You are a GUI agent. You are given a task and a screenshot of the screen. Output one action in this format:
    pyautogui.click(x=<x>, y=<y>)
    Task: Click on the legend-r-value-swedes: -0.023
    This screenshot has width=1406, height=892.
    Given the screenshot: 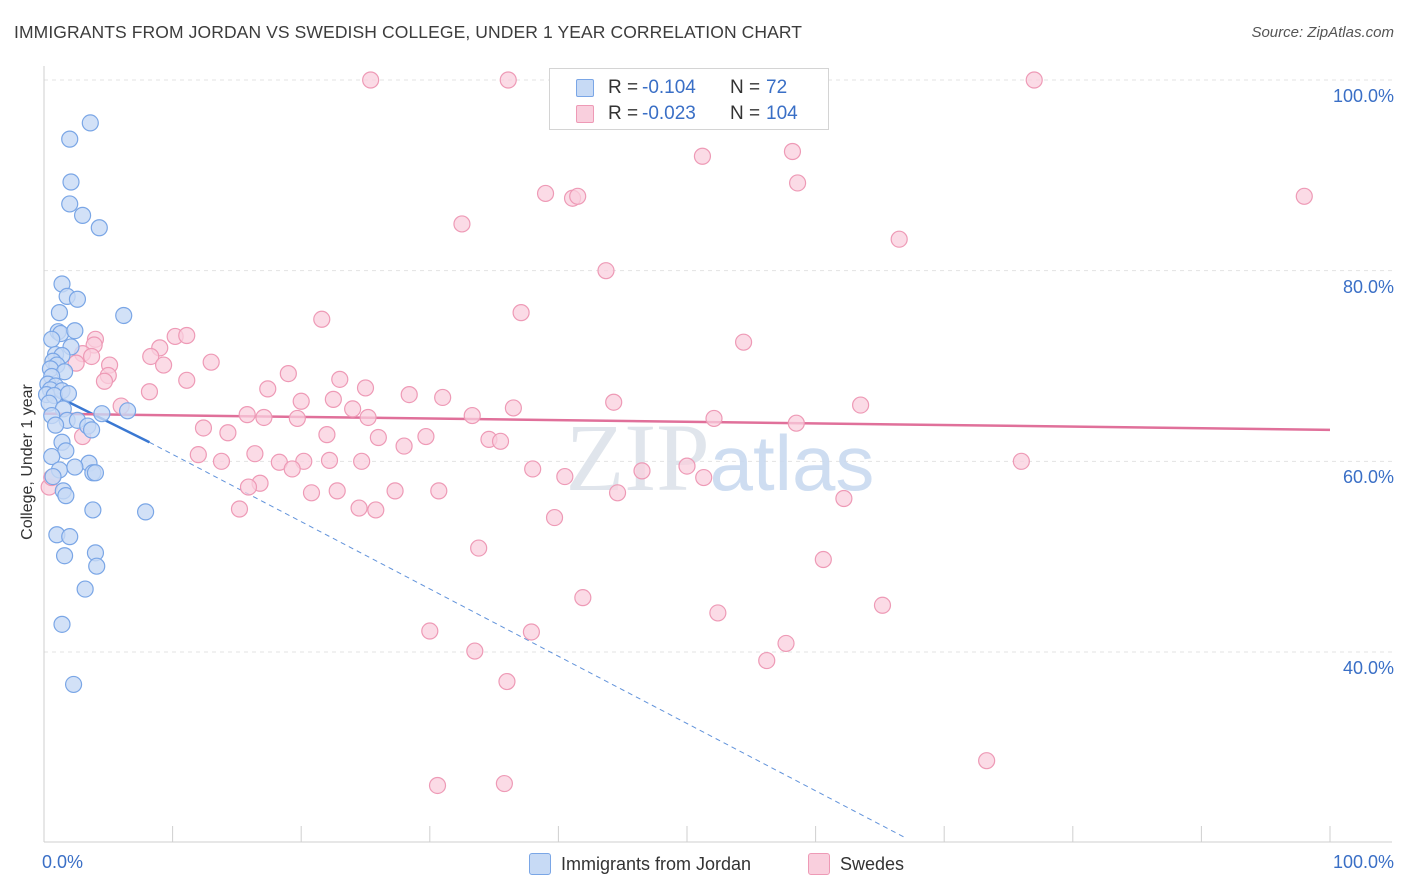 What is the action you would take?
    pyautogui.click(x=669, y=113)
    